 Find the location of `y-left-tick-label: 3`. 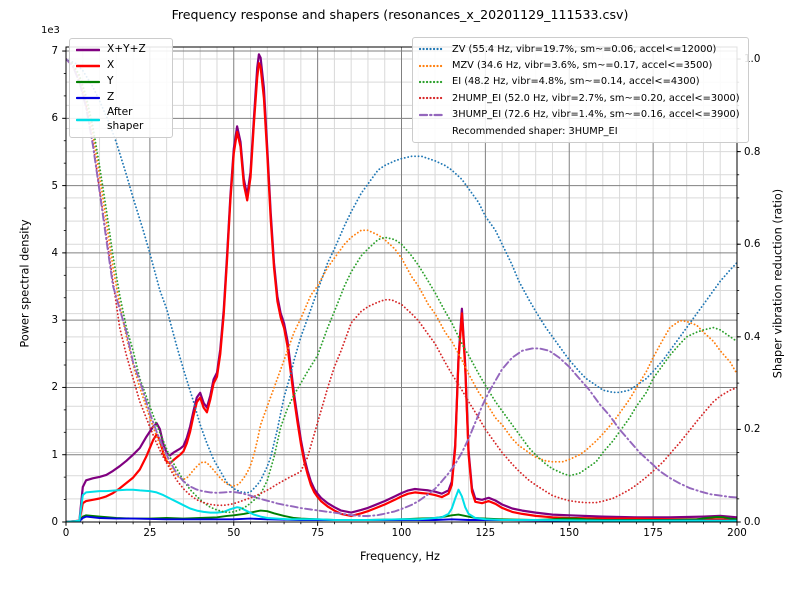

y-left-tick-label: 3 is located at coordinates (54, 320).